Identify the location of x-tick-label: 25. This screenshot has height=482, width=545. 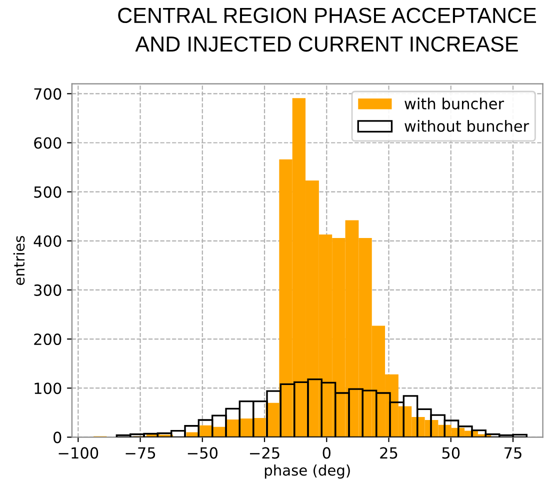
(389, 453).